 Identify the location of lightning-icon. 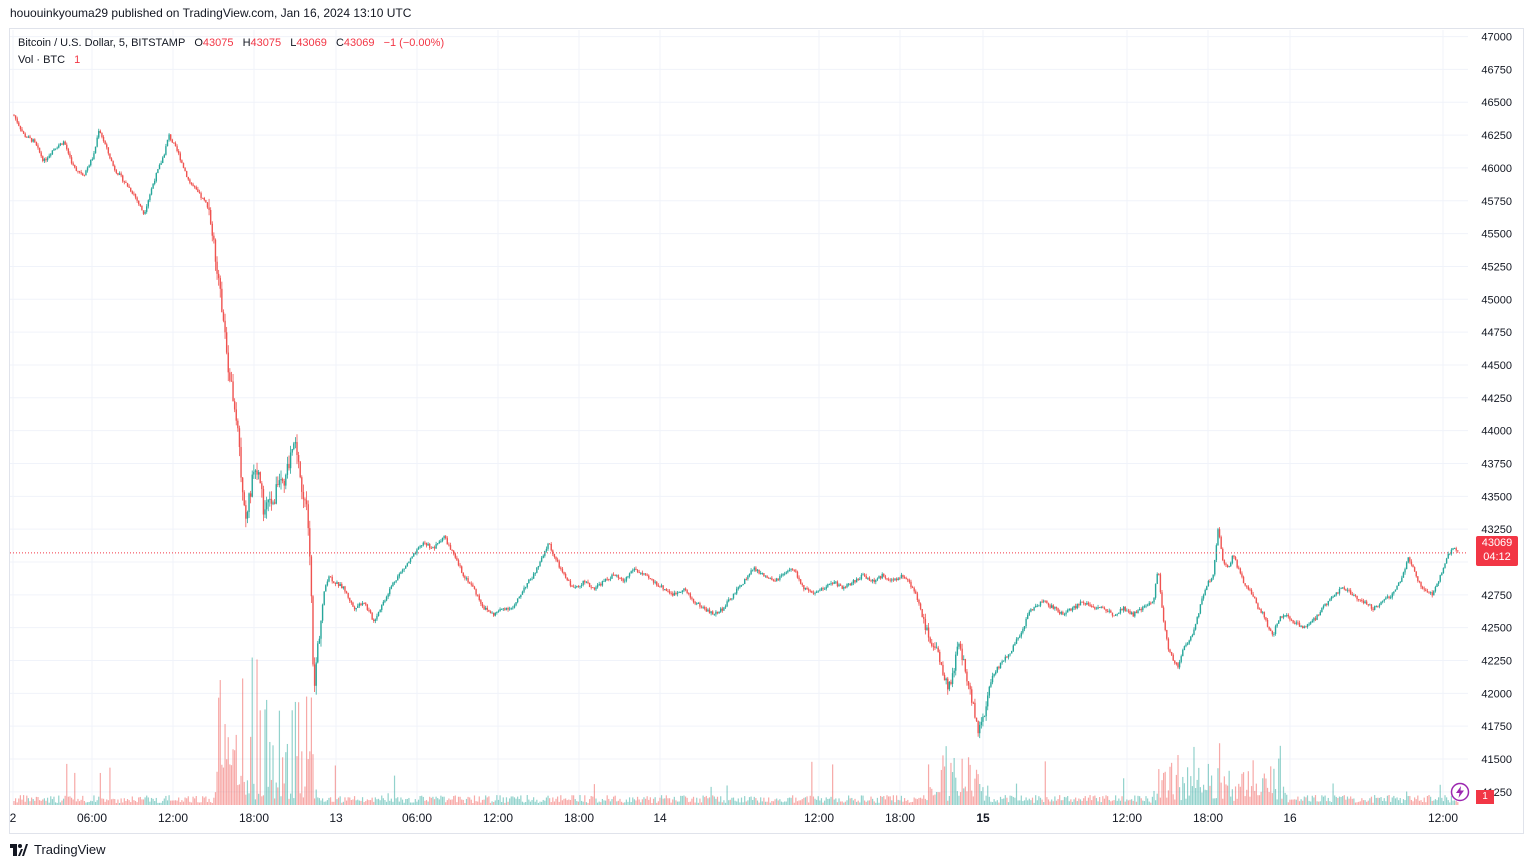
(1460, 792).